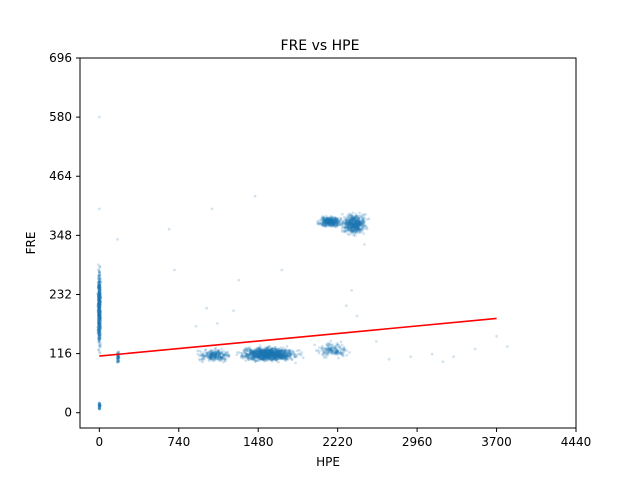  What do you see at coordinates (496, 442) in the screenshot?
I see `x-tick-label: 3700` at bounding box center [496, 442].